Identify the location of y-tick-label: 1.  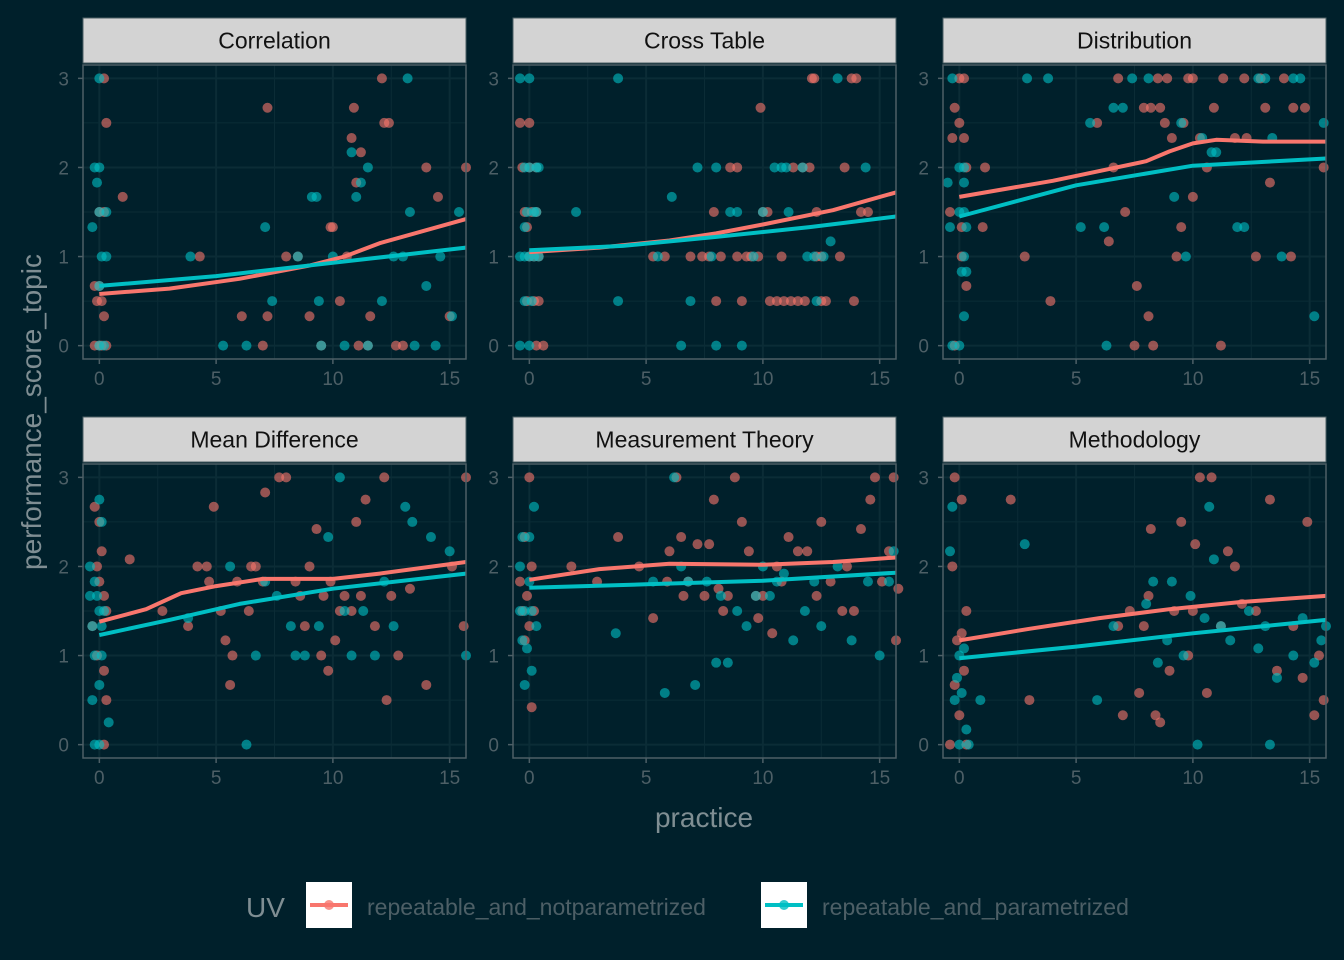
(923, 657).